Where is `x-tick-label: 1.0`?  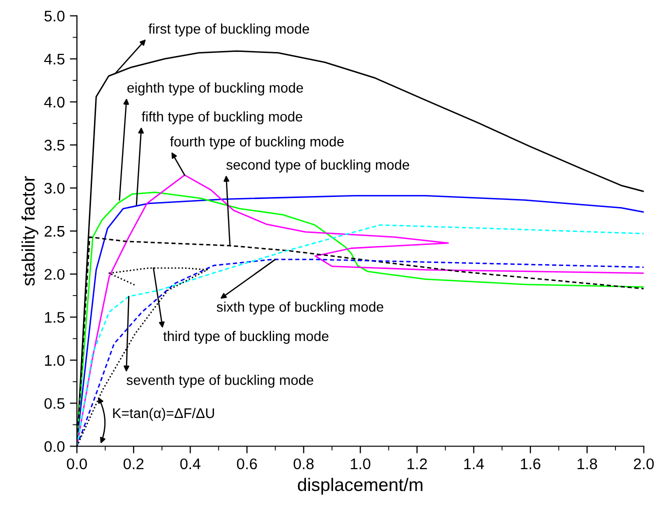 x-tick-label: 1.0 is located at coordinates (360, 464).